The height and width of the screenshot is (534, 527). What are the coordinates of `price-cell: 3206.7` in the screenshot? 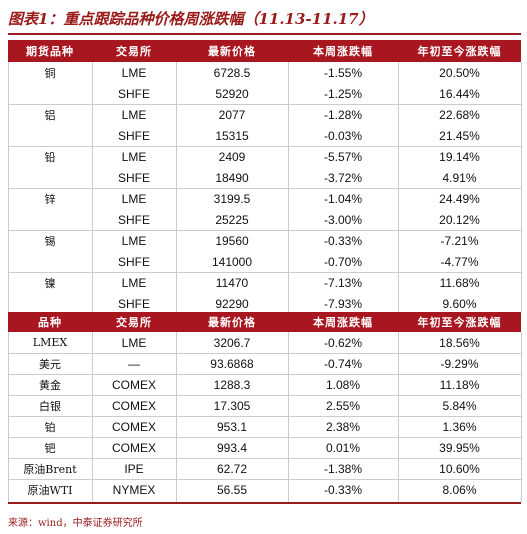 It's located at (232, 342).